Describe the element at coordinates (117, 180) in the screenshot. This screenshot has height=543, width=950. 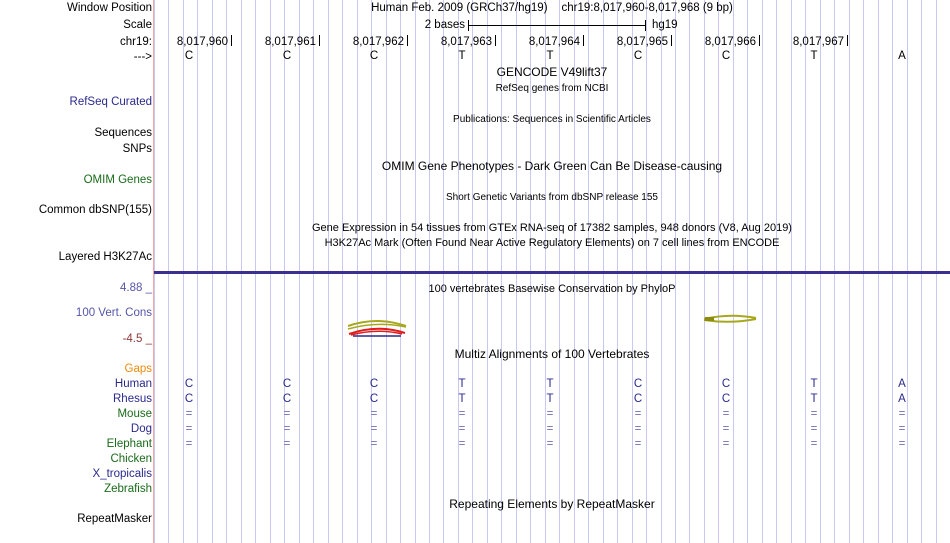
I see `side-label-omim-genes: OMIM Genes` at that location.